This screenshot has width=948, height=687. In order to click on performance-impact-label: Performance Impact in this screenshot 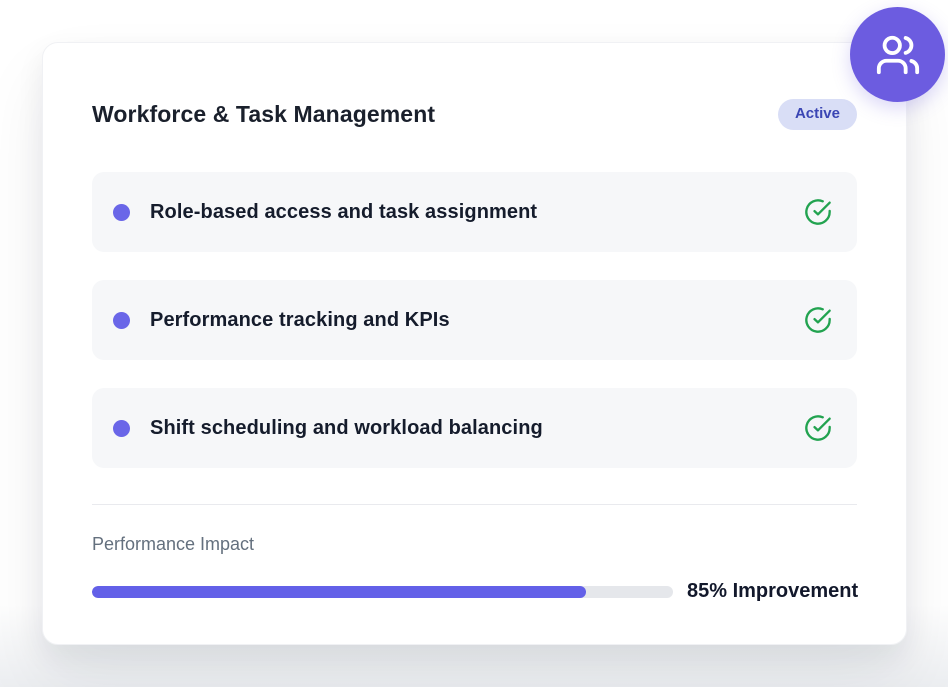, I will do `click(173, 544)`.